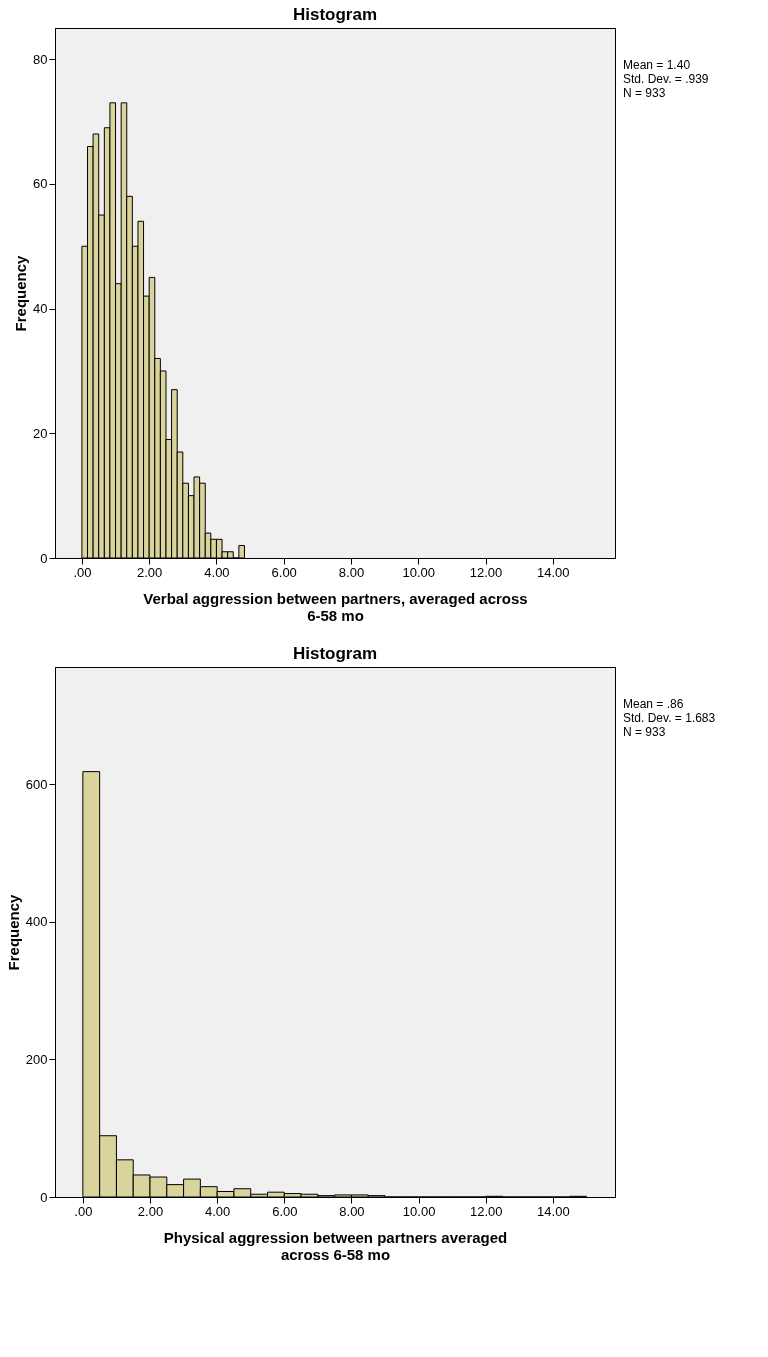 This screenshot has width=768, height=1357. I want to click on text: Std. Dev. = 1.683, so click(669, 718).